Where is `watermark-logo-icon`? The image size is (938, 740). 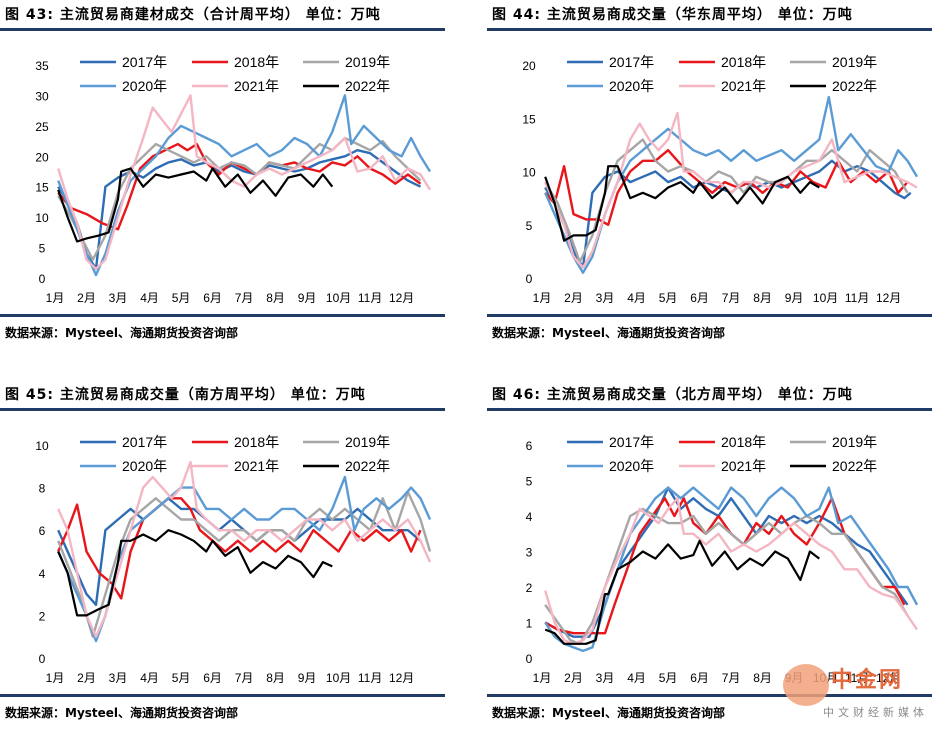 watermark-logo-icon is located at coordinates (806, 685).